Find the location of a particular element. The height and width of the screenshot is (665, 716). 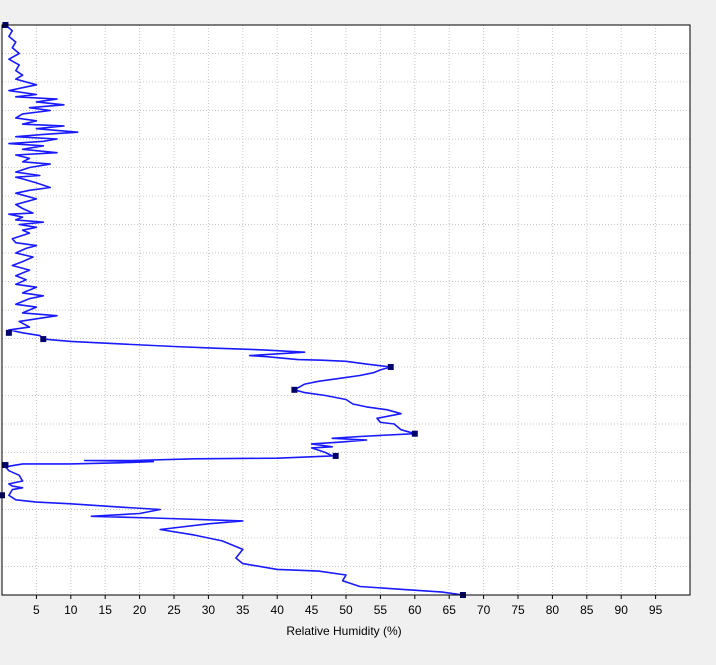

x-tick-label: 10 is located at coordinates (71, 610).